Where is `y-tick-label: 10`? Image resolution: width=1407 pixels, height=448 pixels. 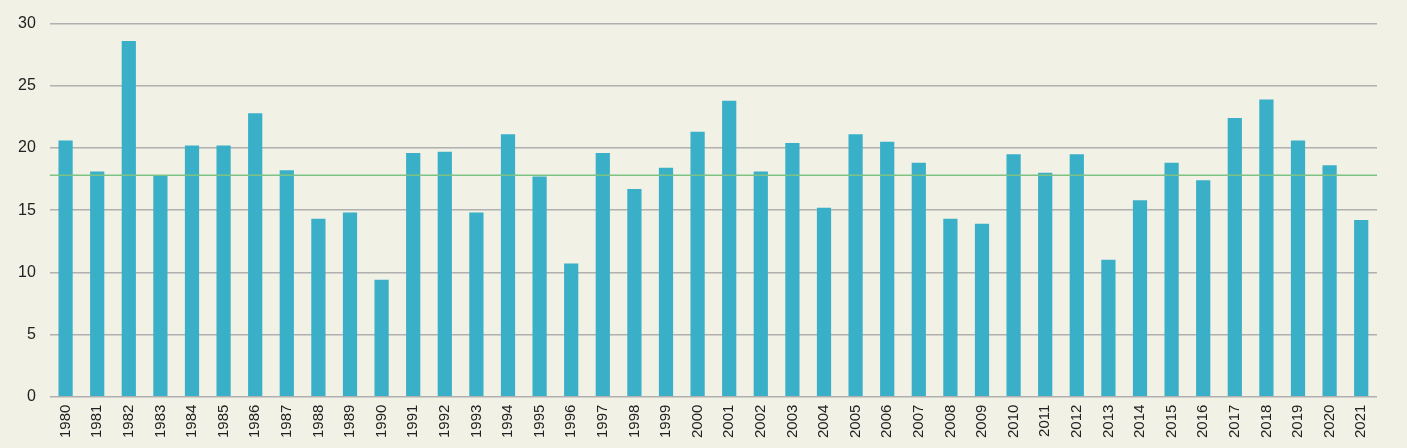
y-tick-label: 10 is located at coordinates (27, 271).